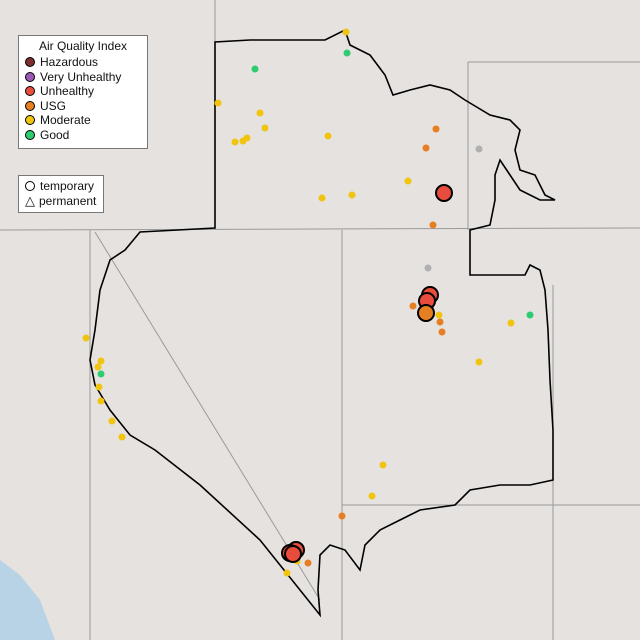  I want to click on legend-label: Good, so click(55, 134).